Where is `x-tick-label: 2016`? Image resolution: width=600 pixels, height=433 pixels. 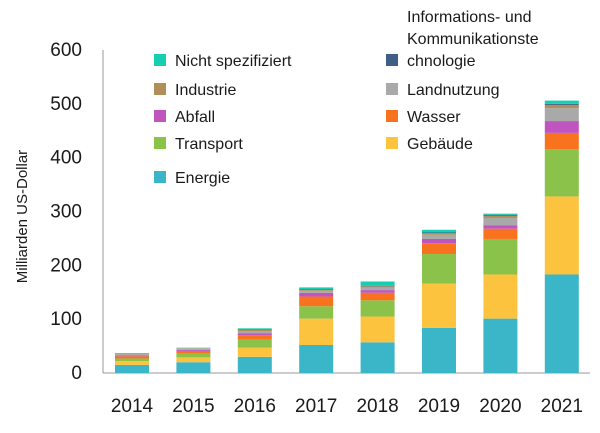 x-tick-label: 2016 is located at coordinates (255, 406).